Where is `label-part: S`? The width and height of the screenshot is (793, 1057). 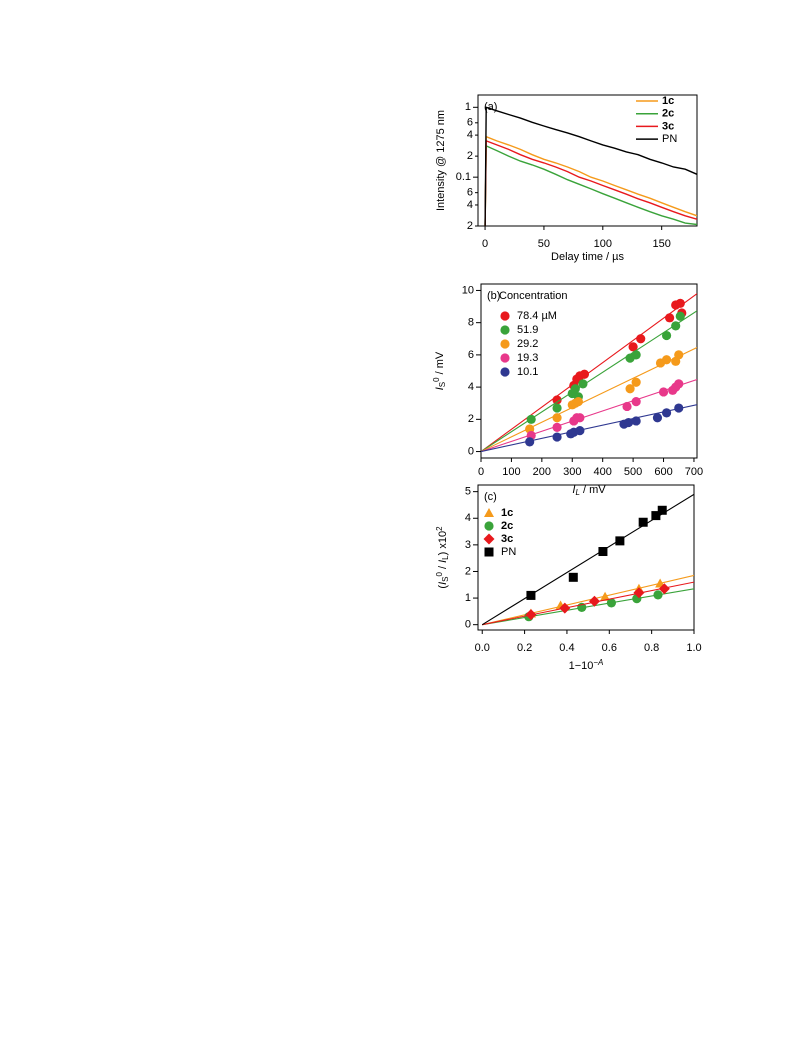 label-part: S is located at coordinates (445, 578).